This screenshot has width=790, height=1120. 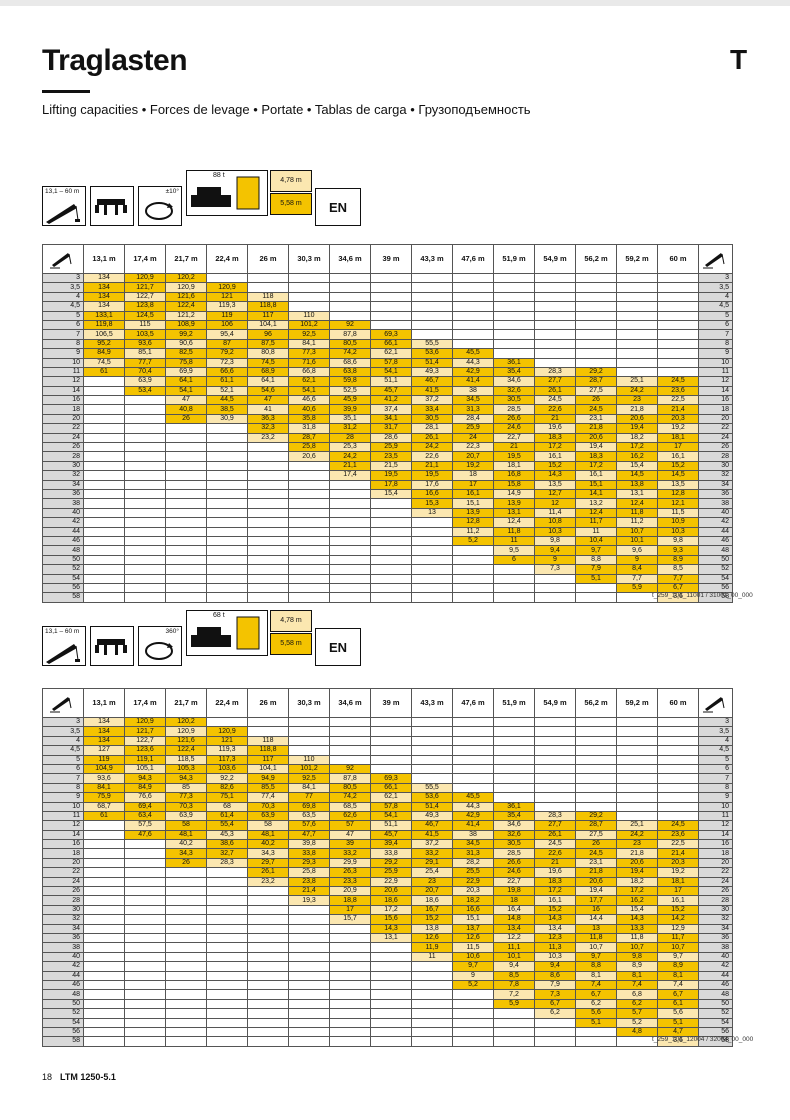 What do you see at coordinates (678, 541) in the screenshot?
I see `capacity-cell: 9,8` at bounding box center [678, 541].